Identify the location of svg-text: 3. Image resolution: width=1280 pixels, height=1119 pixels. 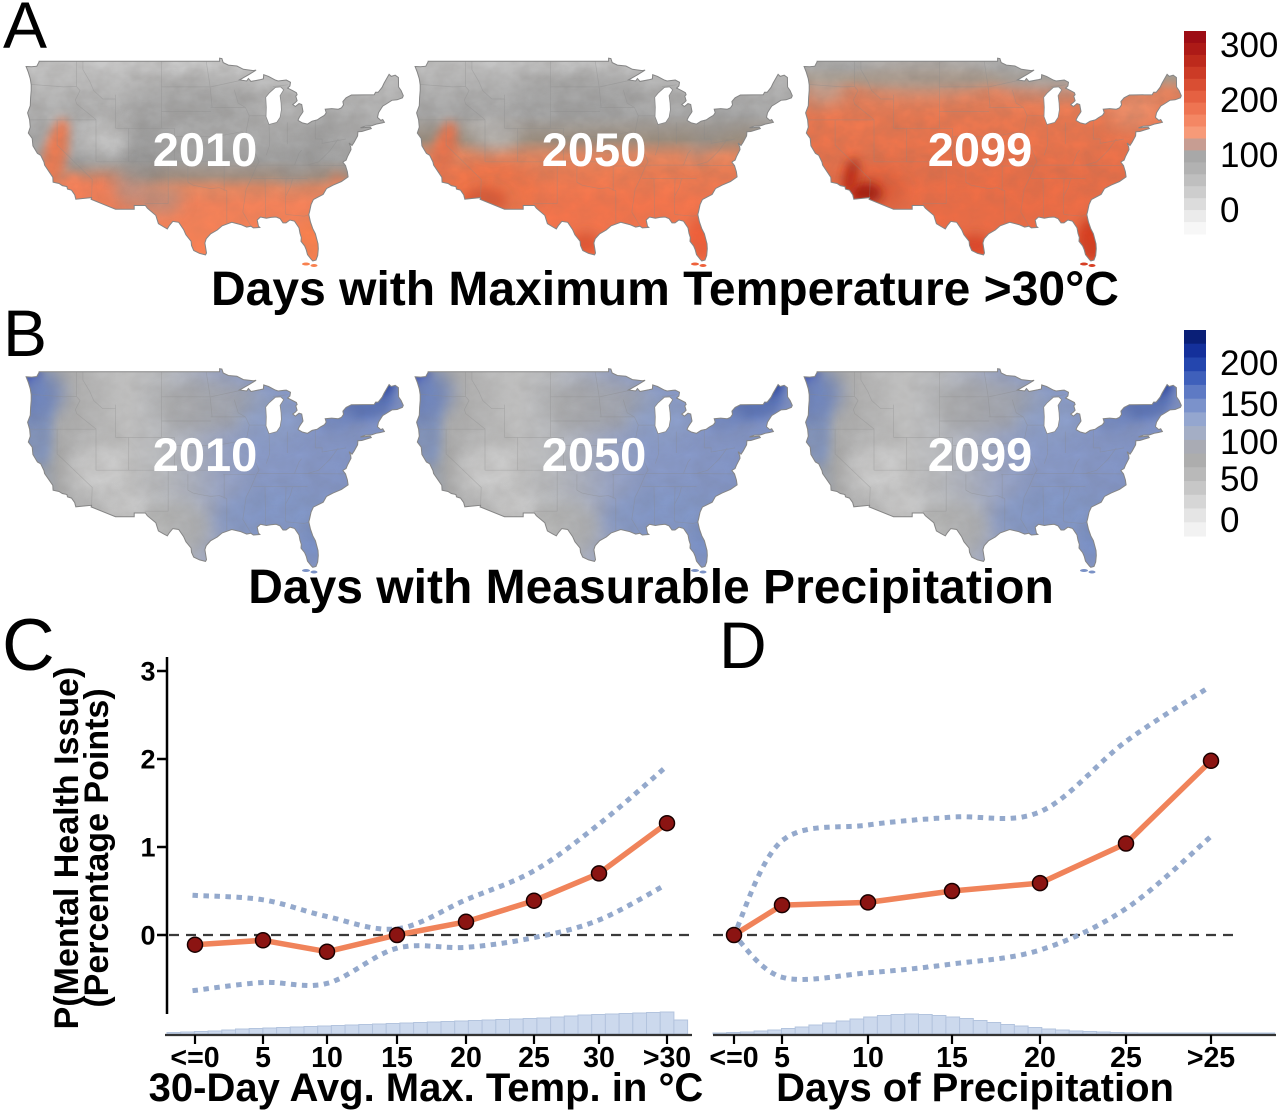
(147, 672).